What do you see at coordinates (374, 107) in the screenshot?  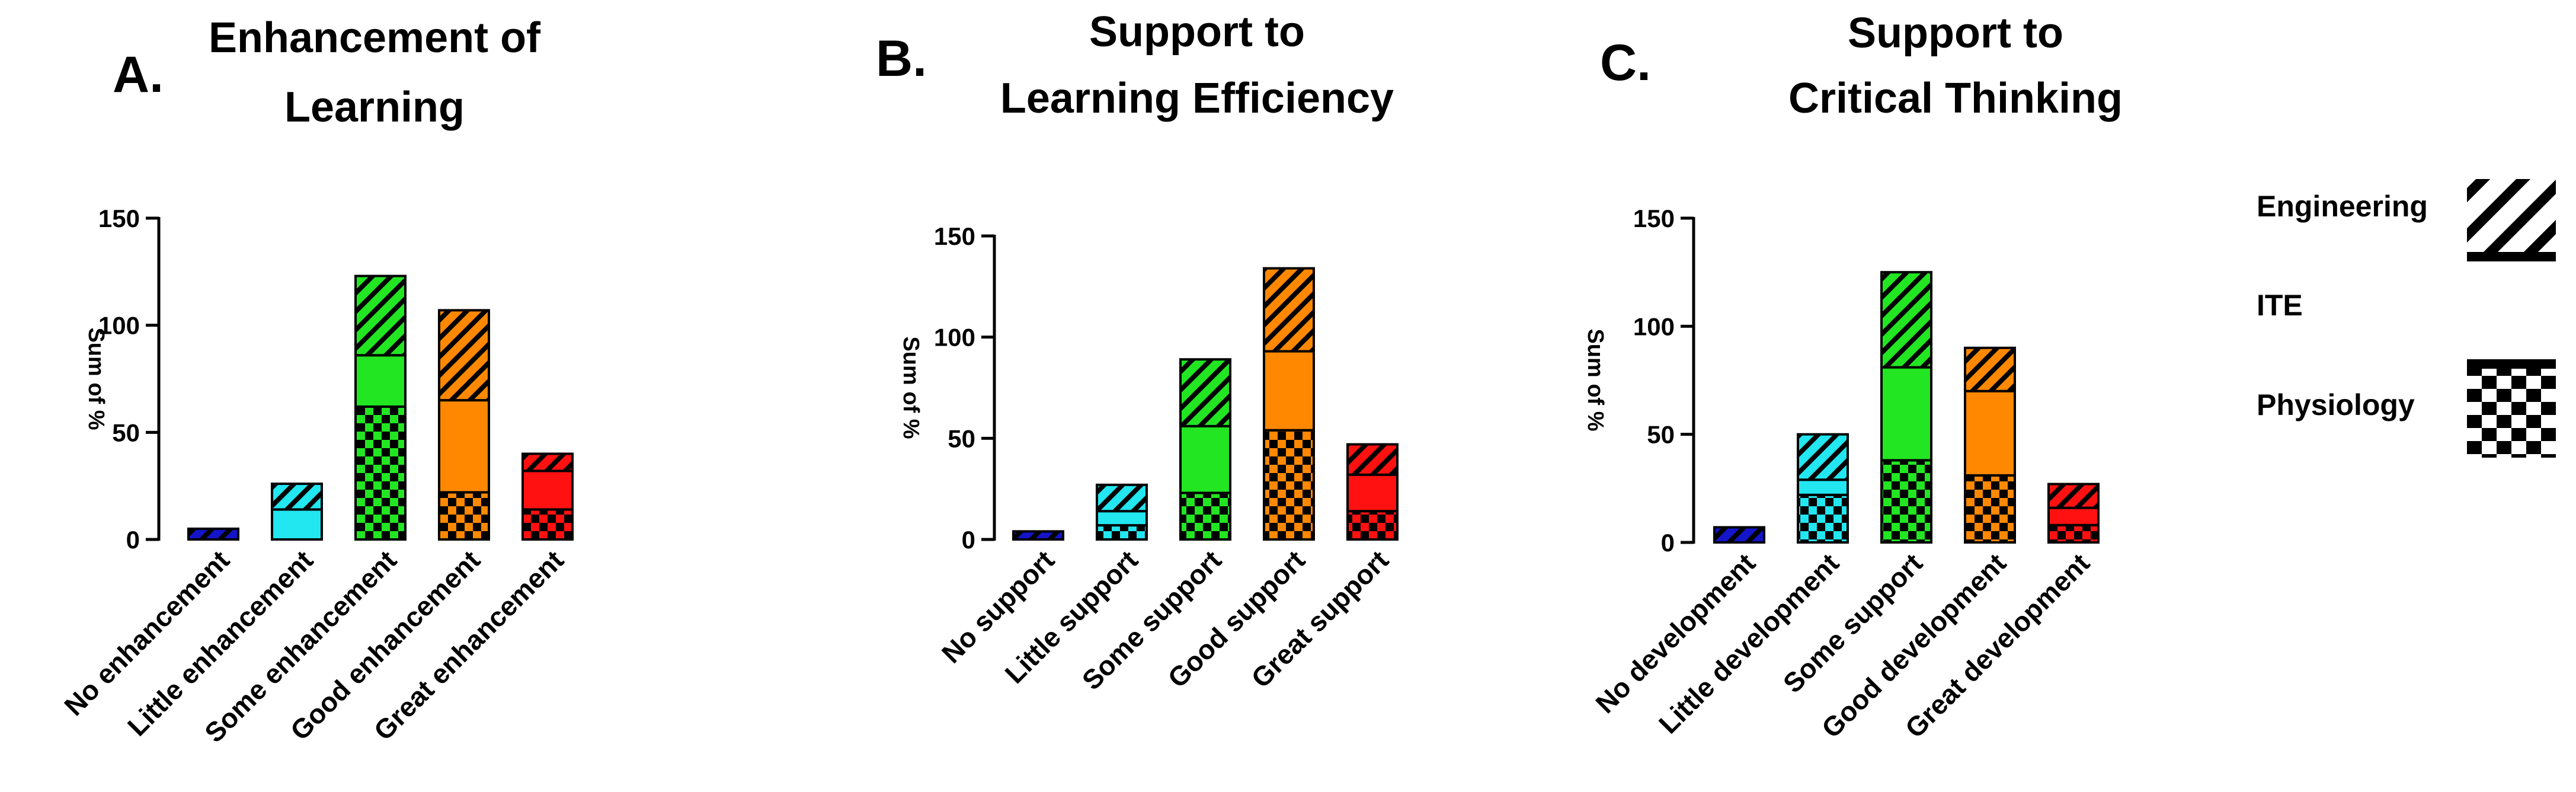 I see `chart-title-line-2: Learning` at bounding box center [374, 107].